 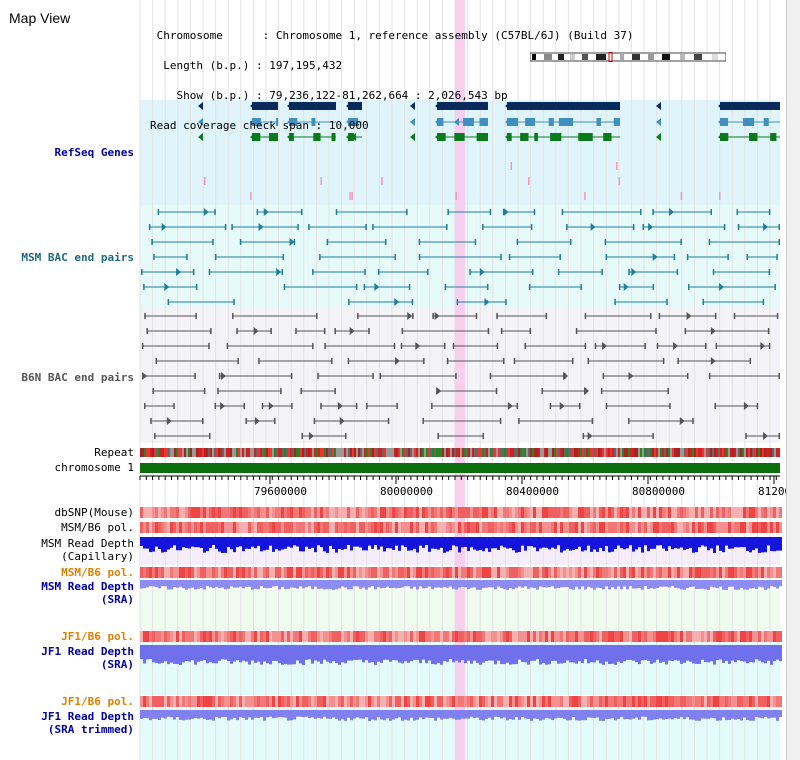 What do you see at coordinates (280, 491) in the screenshot?
I see `axis-tick-label: 79600000` at bounding box center [280, 491].